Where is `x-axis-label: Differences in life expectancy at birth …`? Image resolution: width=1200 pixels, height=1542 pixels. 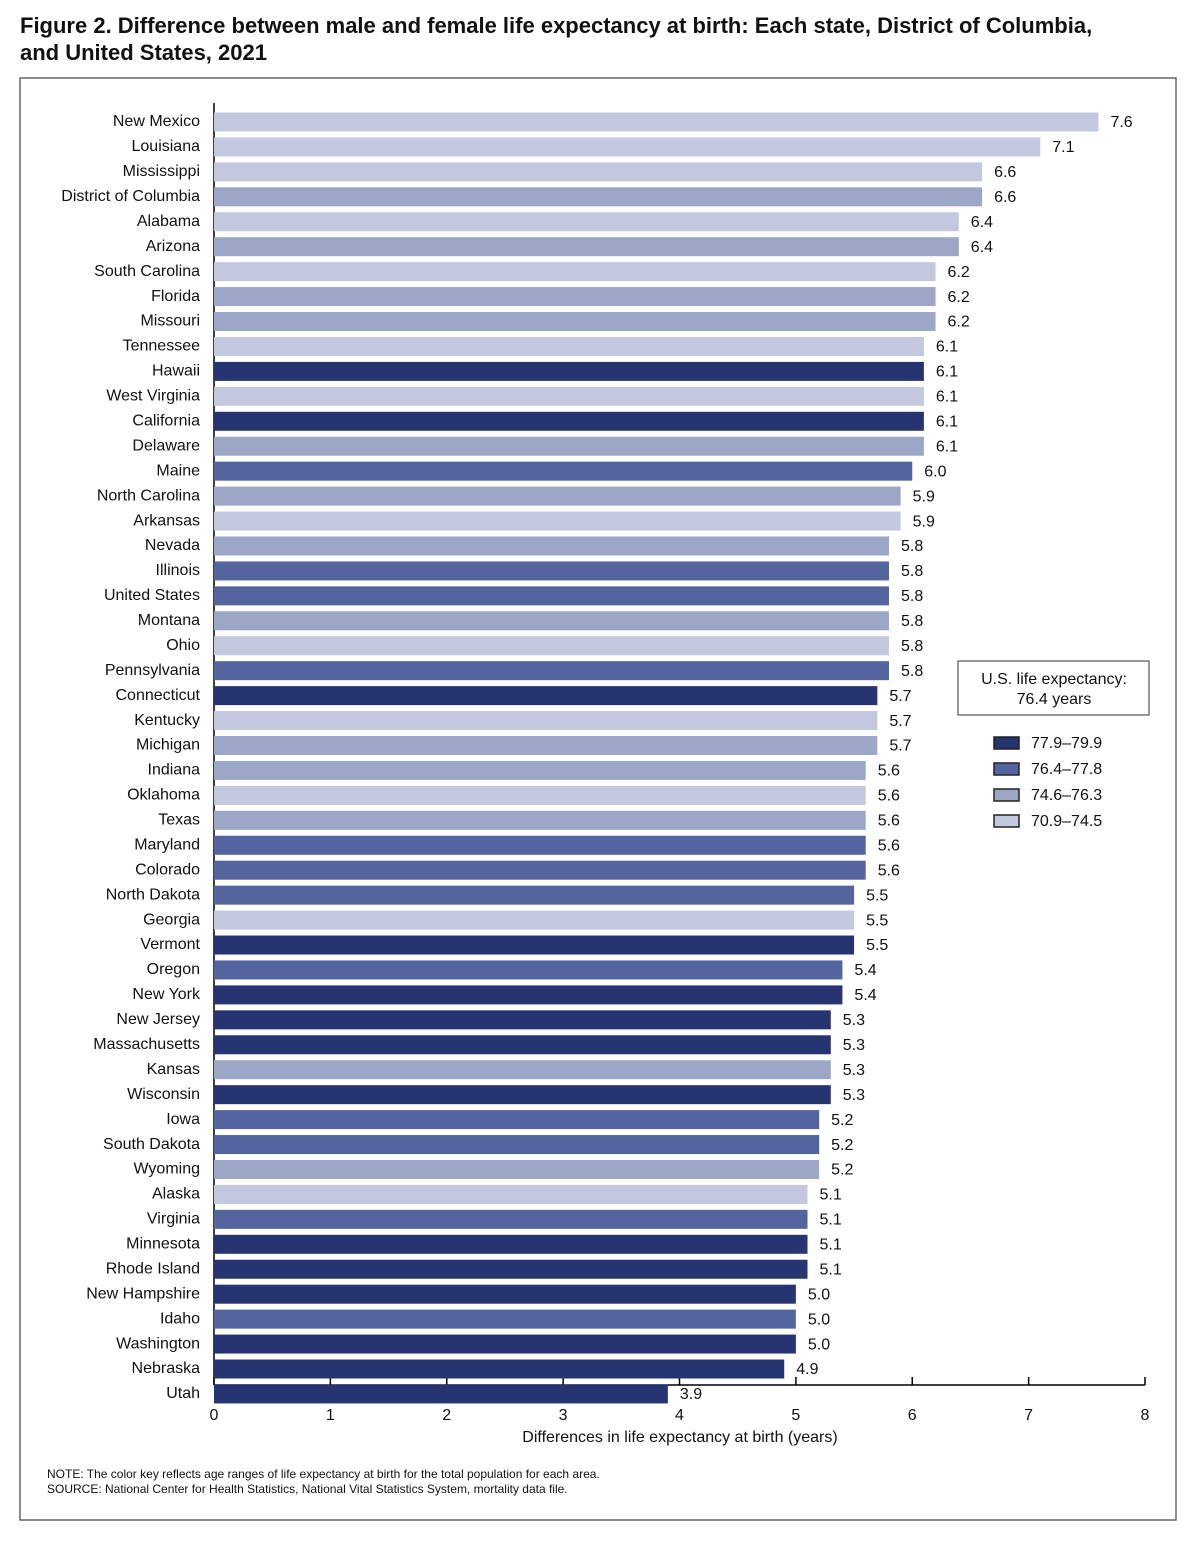 x-axis-label: Differences in life expectancy at birth … is located at coordinates (679, 1437).